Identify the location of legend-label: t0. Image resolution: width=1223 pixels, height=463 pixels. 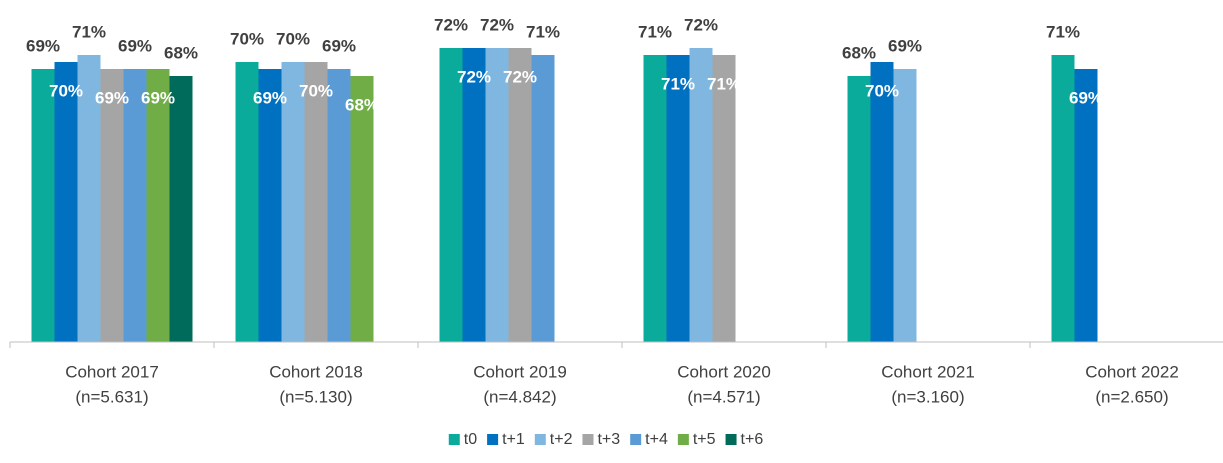
(470, 439).